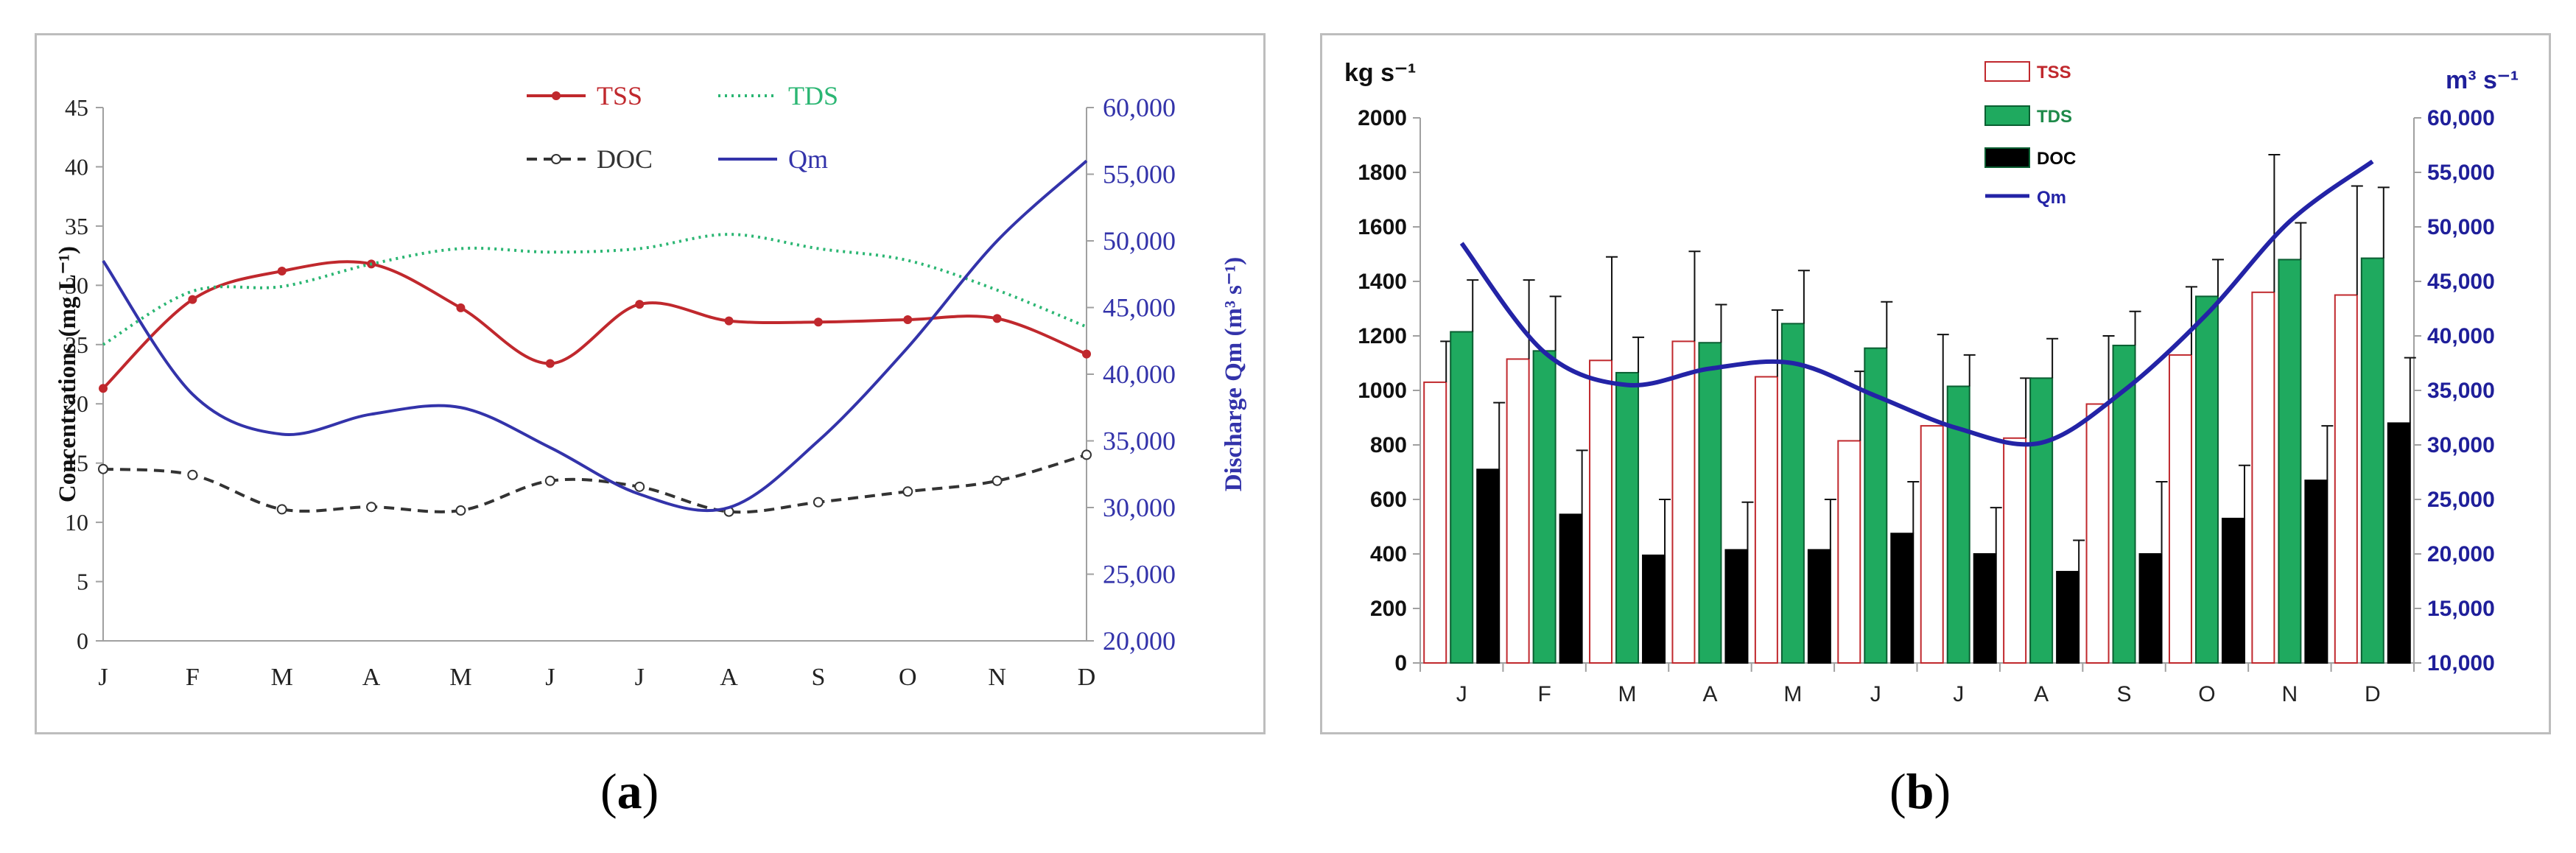 The width and height of the screenshot is (2576, 853). What do you see at coordinates (1388, 609) in the screenshot?
I see `y-tick-label: 200` at bounding box center [1388, 609].